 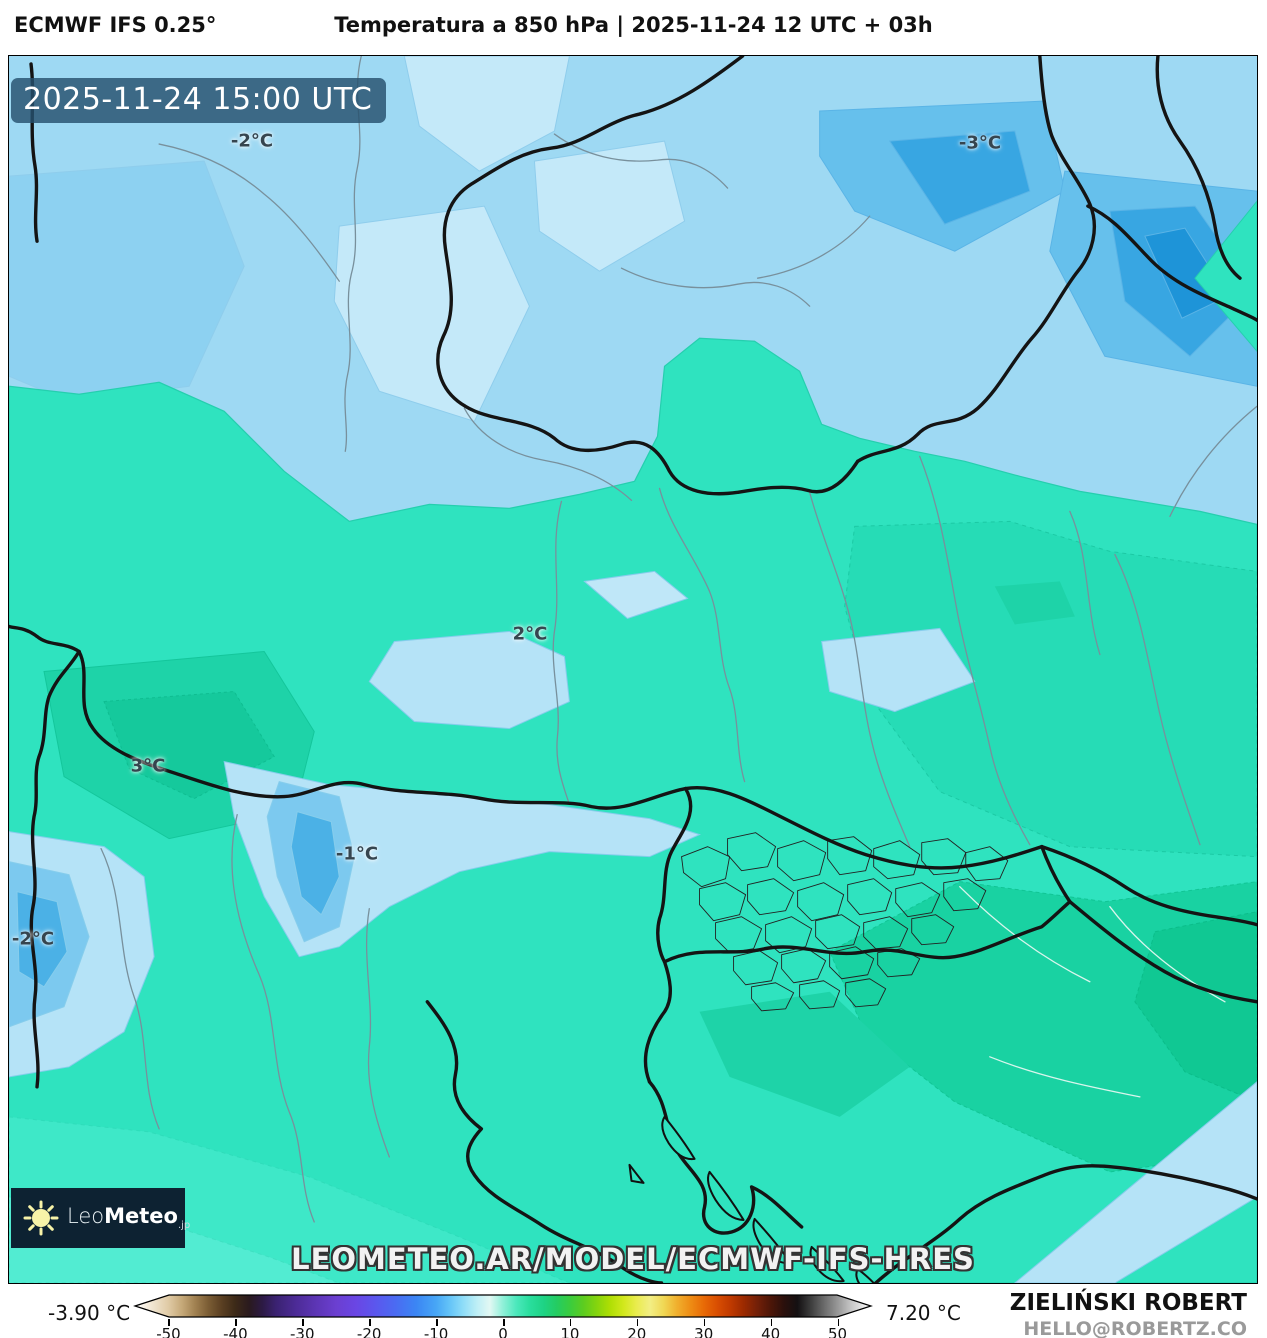 What do you see at coordinates (1128, 1303) in the screenshot?
I see `credit-author: ZIELIŃSKI ROBERT` at bounding box center [1128, 1303].